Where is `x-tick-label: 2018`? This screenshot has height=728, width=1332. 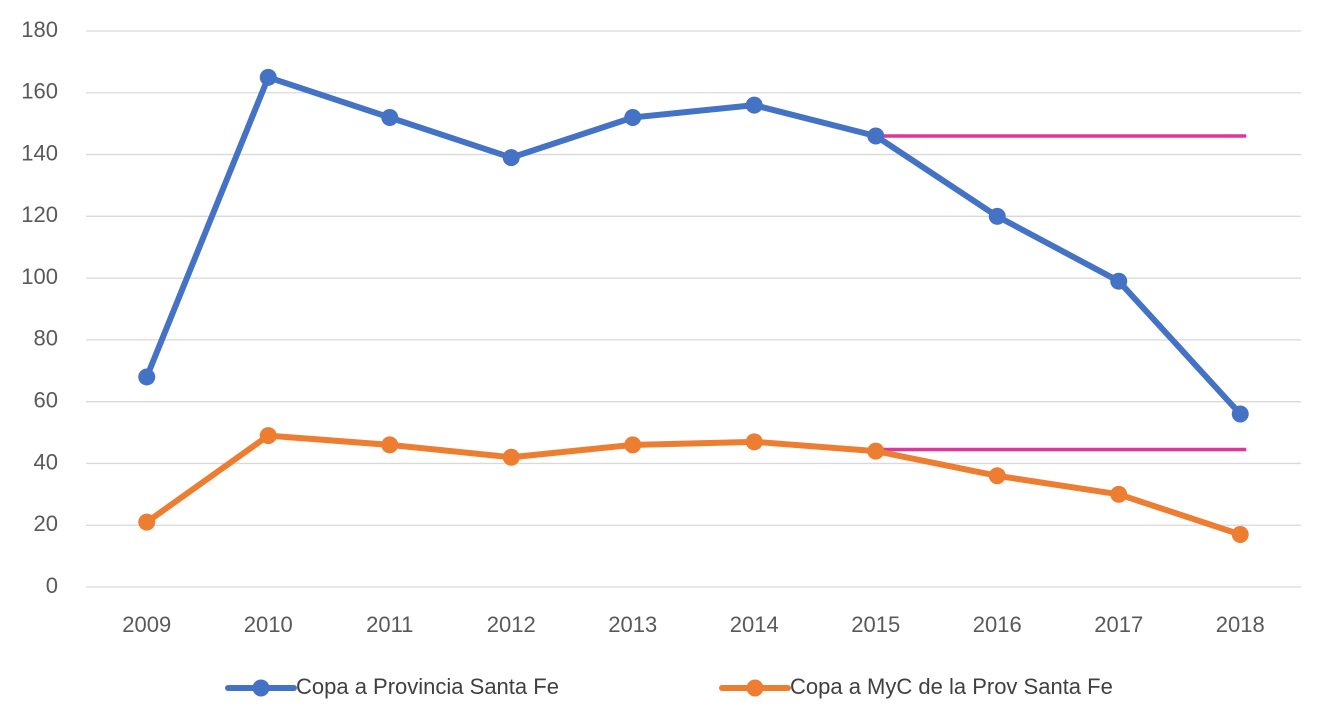
x-tick-label: 2018 is located at coordinates (1240, 624).